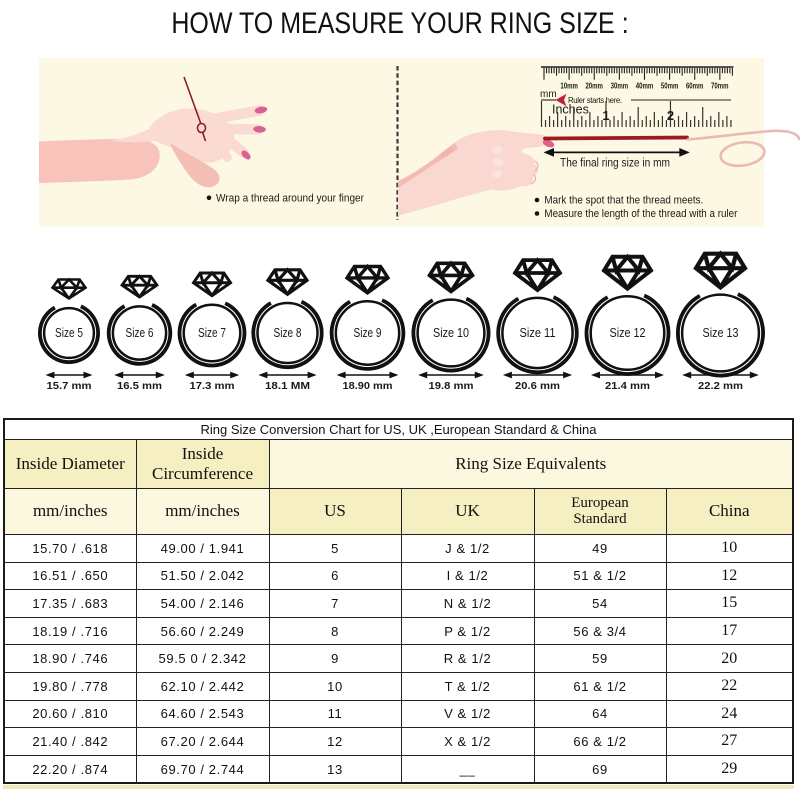 The image size is (800, 800). What do you see at coordinates (595, 100) in the screenshot?
I see `svg-text: Ruler starts here.` at bounding box center [595, 100].